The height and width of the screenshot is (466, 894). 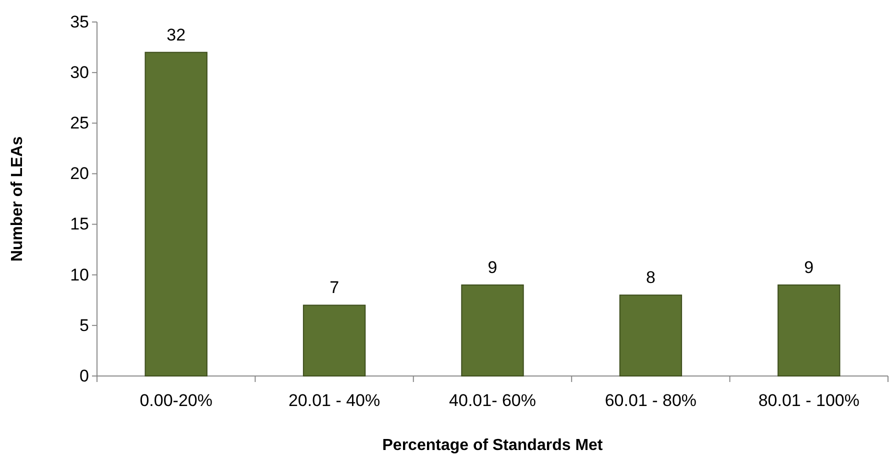 What do you see at coordinates (79, 123) in the screenshot?
I see `y-tick-label: 25` at bounding box center [79, 123].